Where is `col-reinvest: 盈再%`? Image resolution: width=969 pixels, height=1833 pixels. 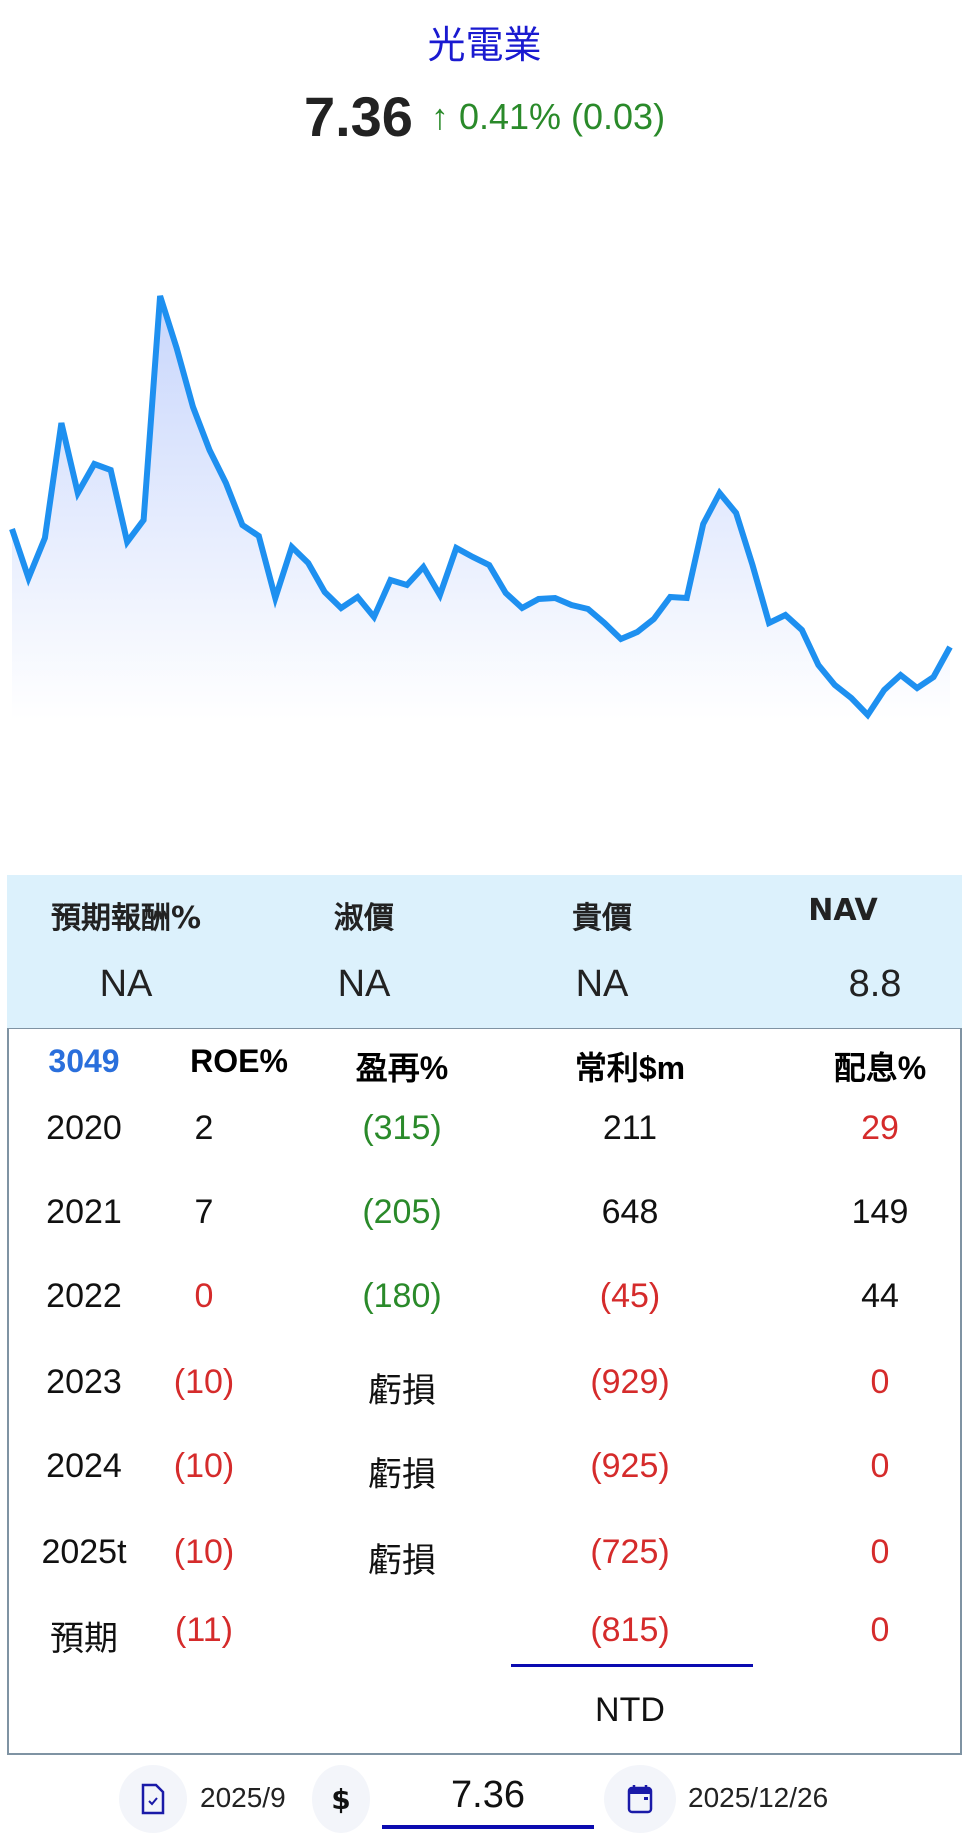
col-reinvest: 盈再% is located at coordinates (402, 1068).